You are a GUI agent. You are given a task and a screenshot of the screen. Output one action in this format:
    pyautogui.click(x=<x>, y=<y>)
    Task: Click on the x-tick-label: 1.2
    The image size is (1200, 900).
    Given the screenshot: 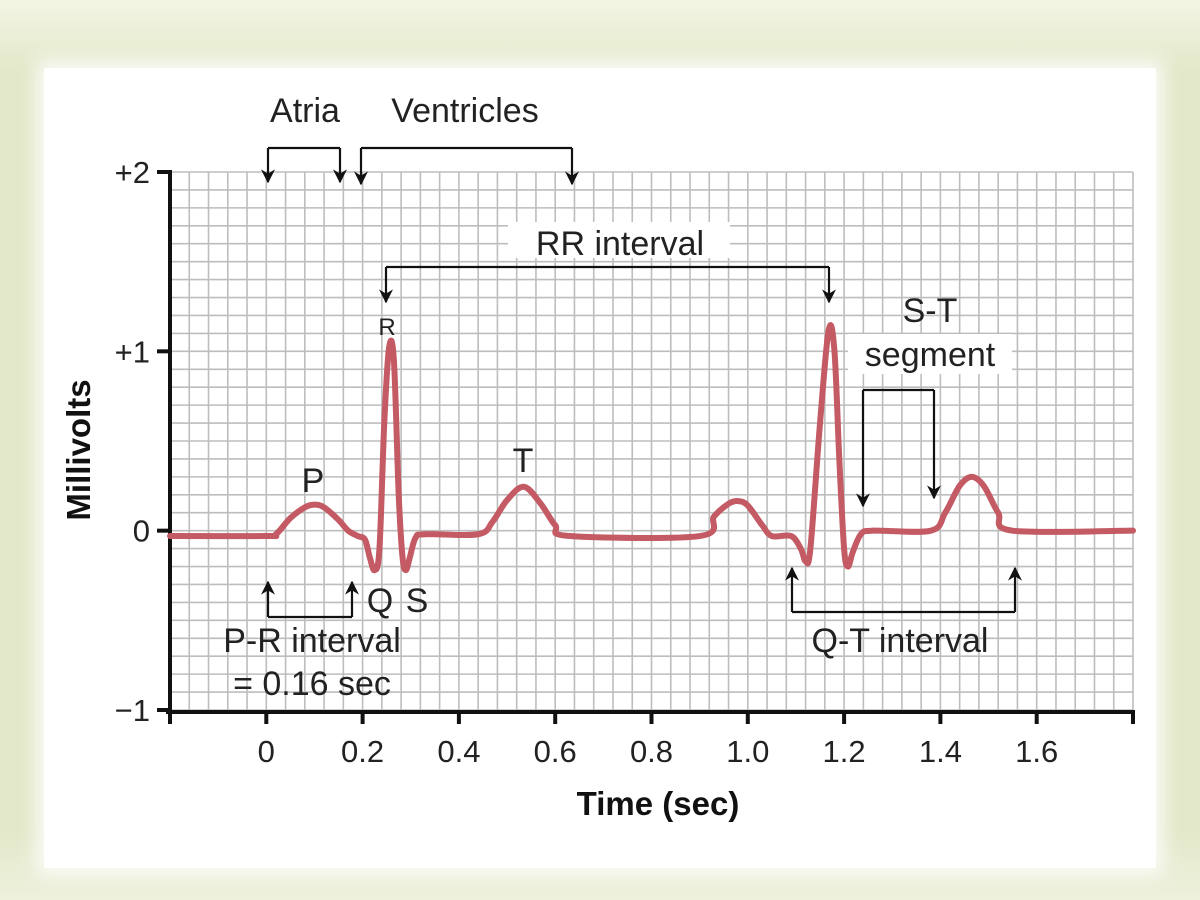 What is the action you would take?
    pyautogui.click(x=844, y=751)
    